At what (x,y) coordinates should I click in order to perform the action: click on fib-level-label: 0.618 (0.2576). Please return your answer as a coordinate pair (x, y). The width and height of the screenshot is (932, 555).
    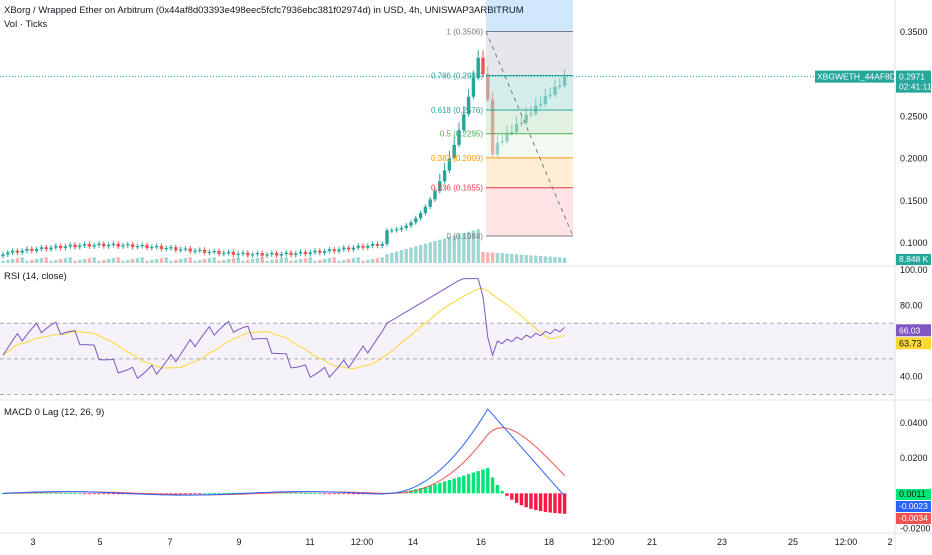
    Looking at the image, I should click on (457, 110).